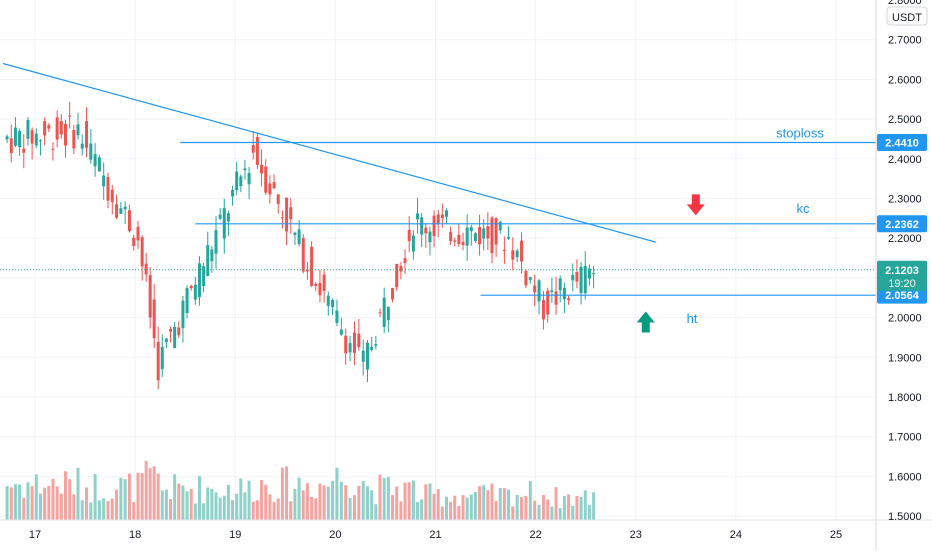 The image size is (932, 555). I want to click on time-tick-label: 21, so click(435, 535).